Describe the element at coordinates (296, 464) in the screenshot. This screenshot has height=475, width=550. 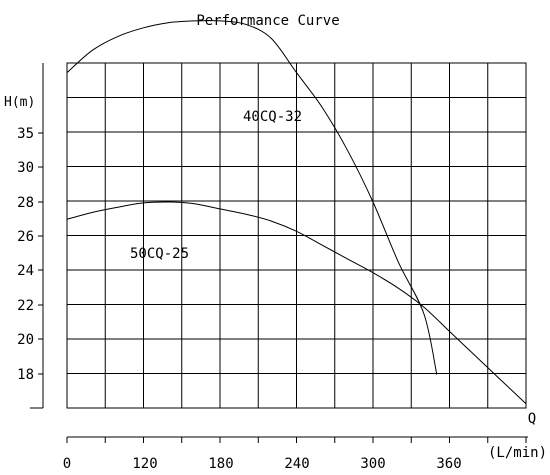
I see `x-tick-label: 240` at that location.